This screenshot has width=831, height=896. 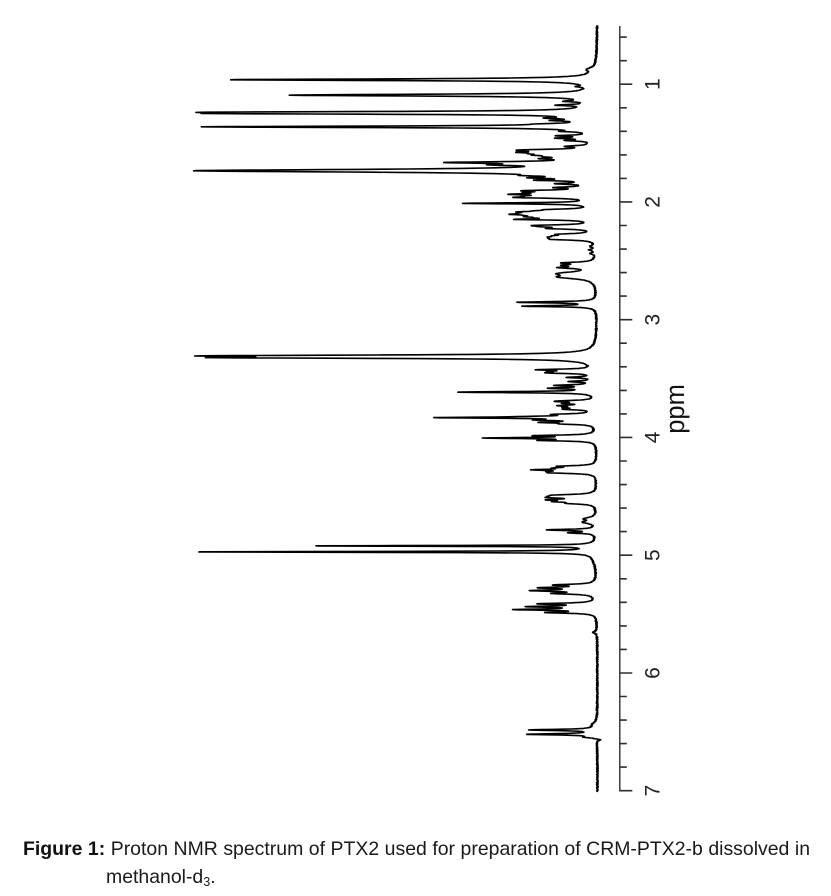 I want to click on svg-text: 7, so click(x=653, y=791).